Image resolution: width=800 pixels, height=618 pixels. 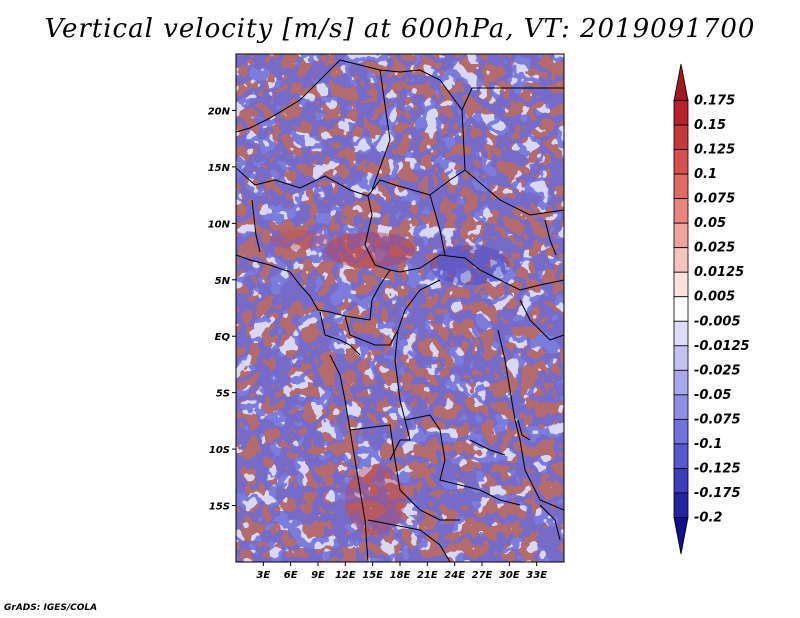 What do you see at coordinates (454, 575) in the screenshot?
I see `lon-tick-label: 24E` at bounding box center [454, 575].